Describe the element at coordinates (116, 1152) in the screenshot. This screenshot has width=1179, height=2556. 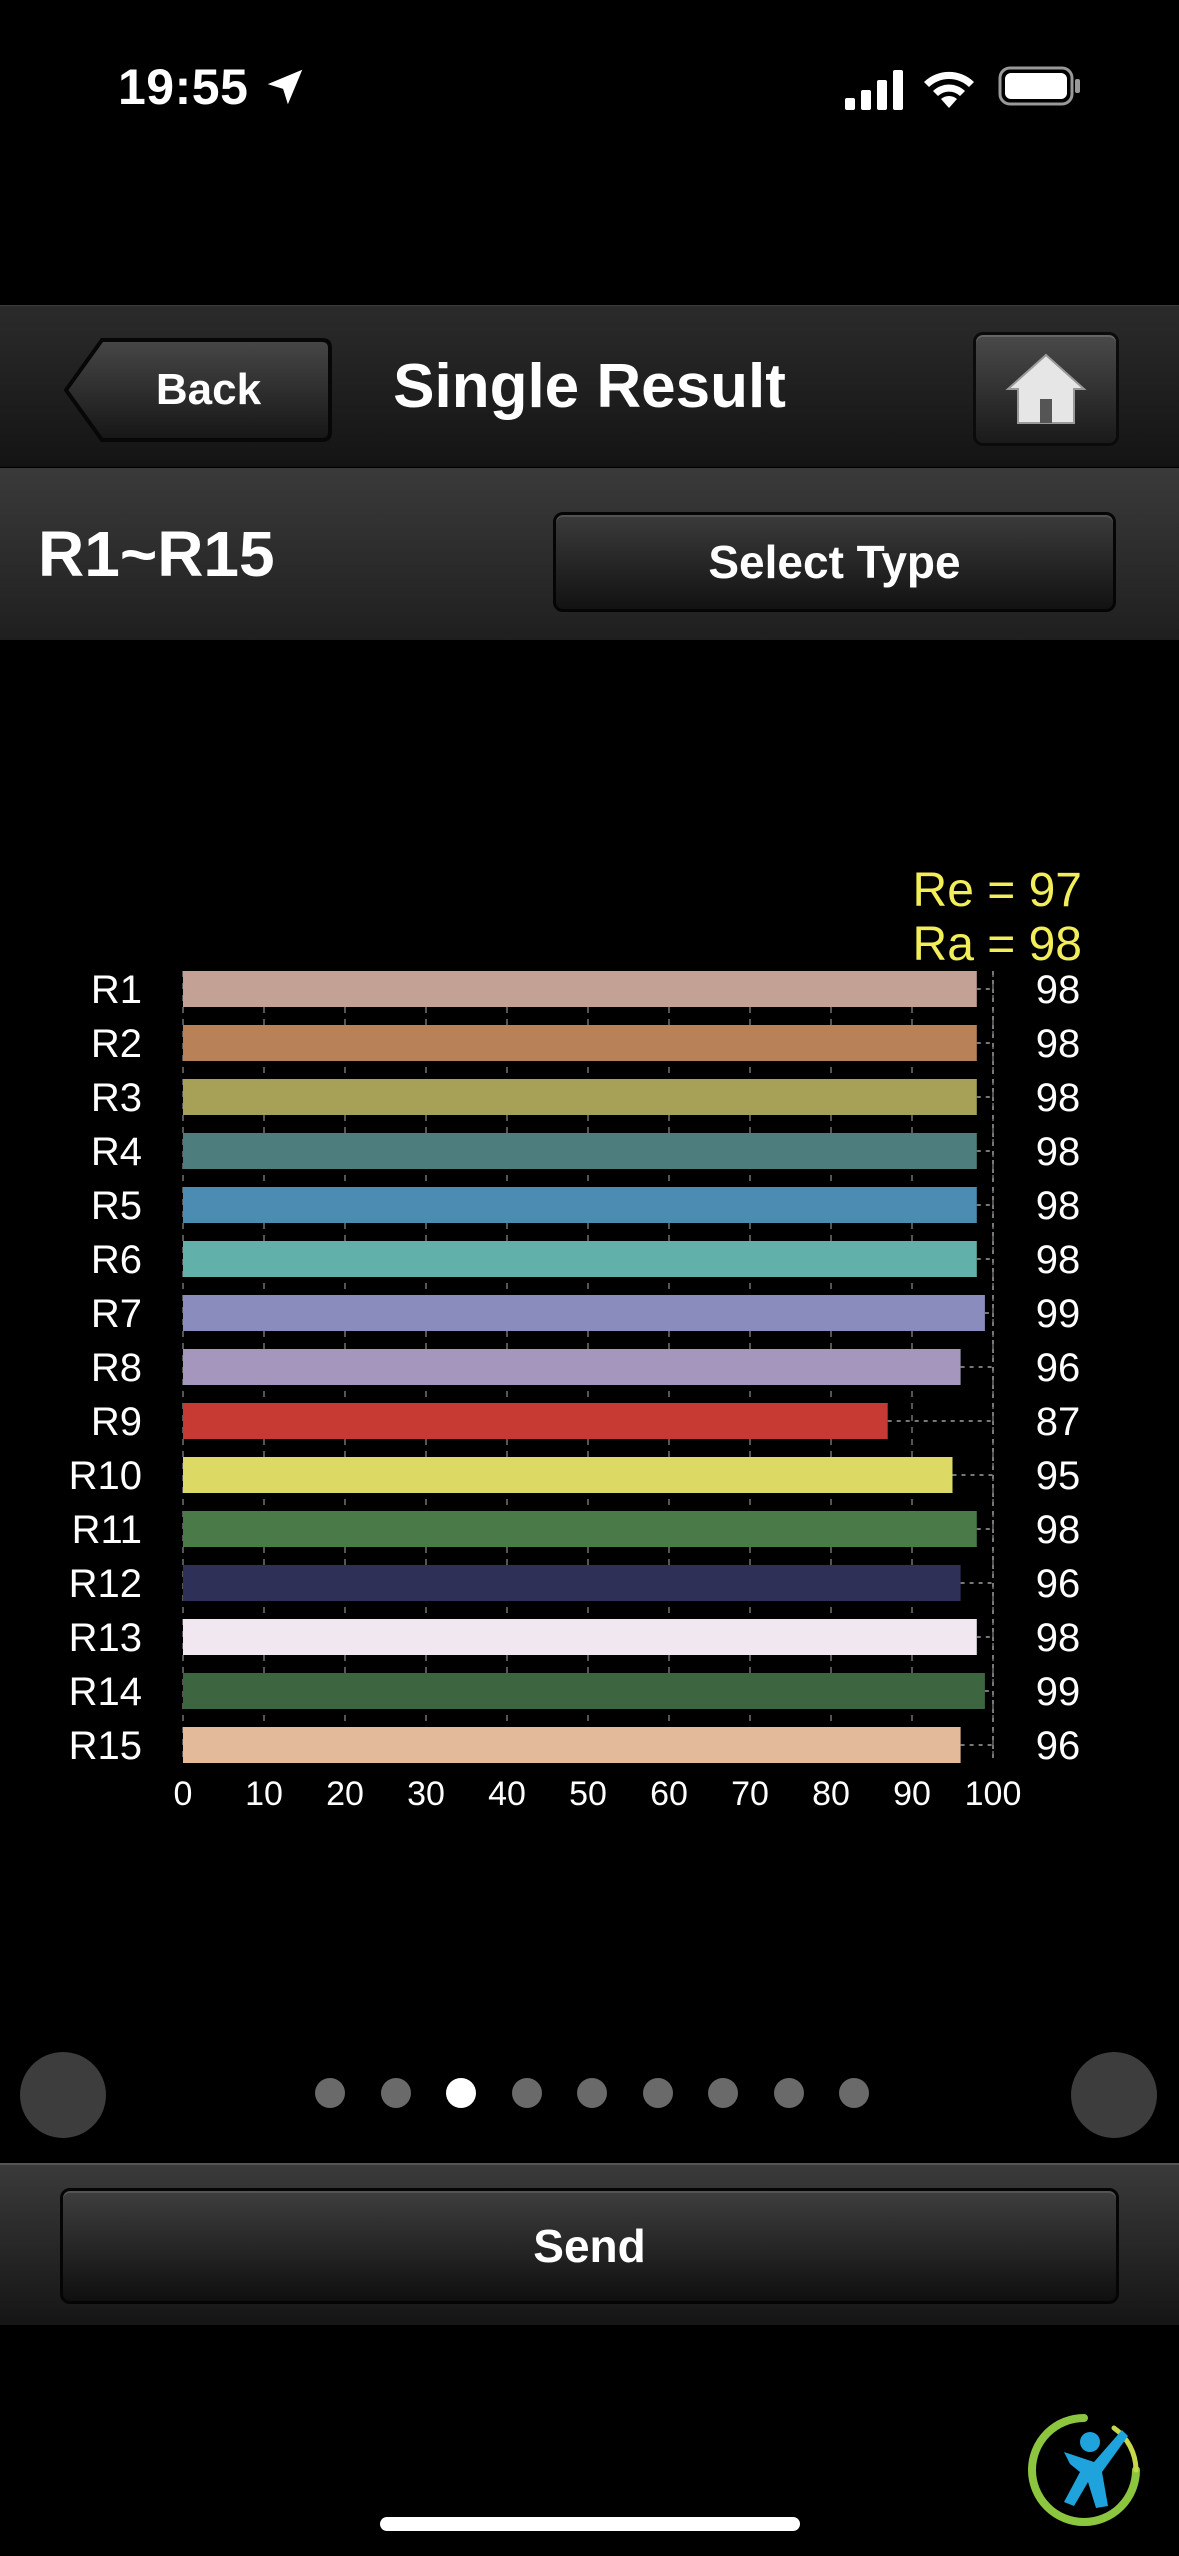
I see `category-label: R4` at that location.